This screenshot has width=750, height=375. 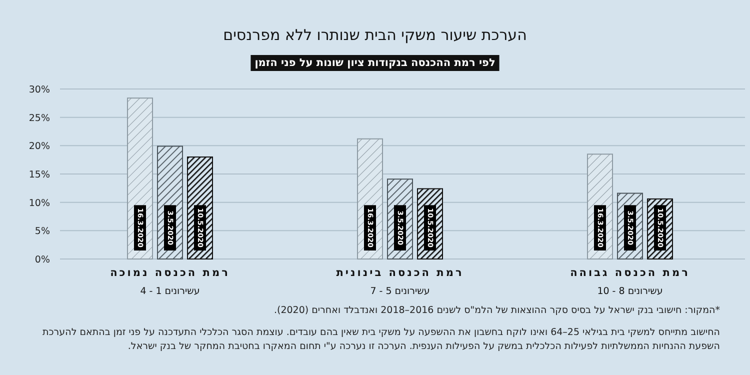 What do you see at coordinates (630, 273) in the screenshot?
I see `x-tick-label: רמת הכנסה גבוהה` at bounding box center [630, 273].